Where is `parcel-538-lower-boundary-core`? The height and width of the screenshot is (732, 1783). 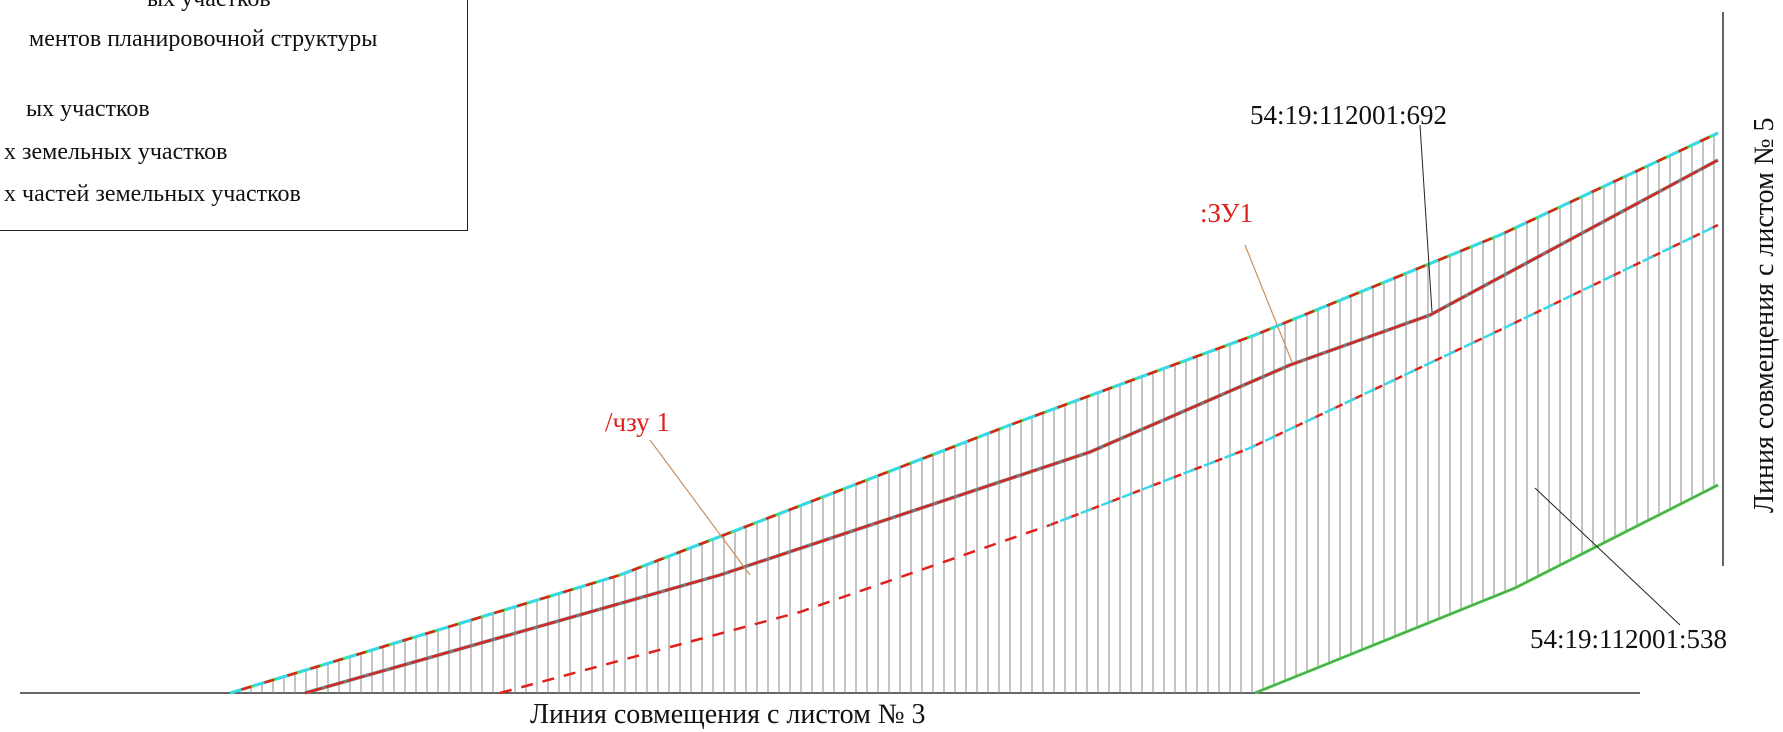
parcel-538-lower-boundary-core is located at coordinates (1486, 589).